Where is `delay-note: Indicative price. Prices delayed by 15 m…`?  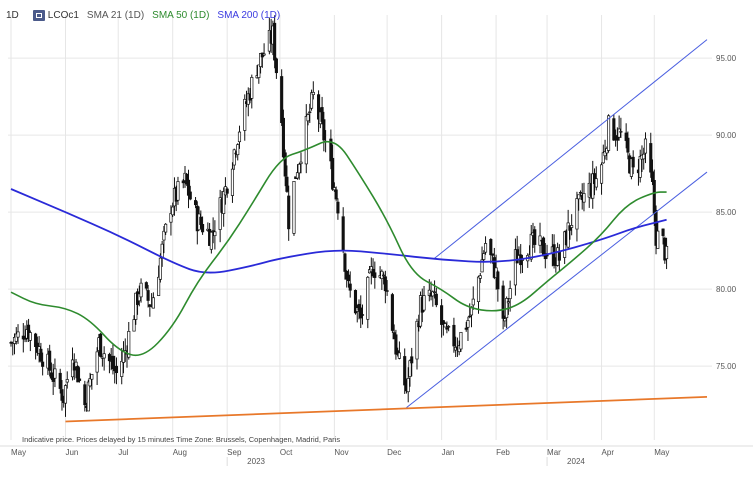 delay-note: Indicative price. Prices delayed by 15 m… is located at coordinates (181, 439).